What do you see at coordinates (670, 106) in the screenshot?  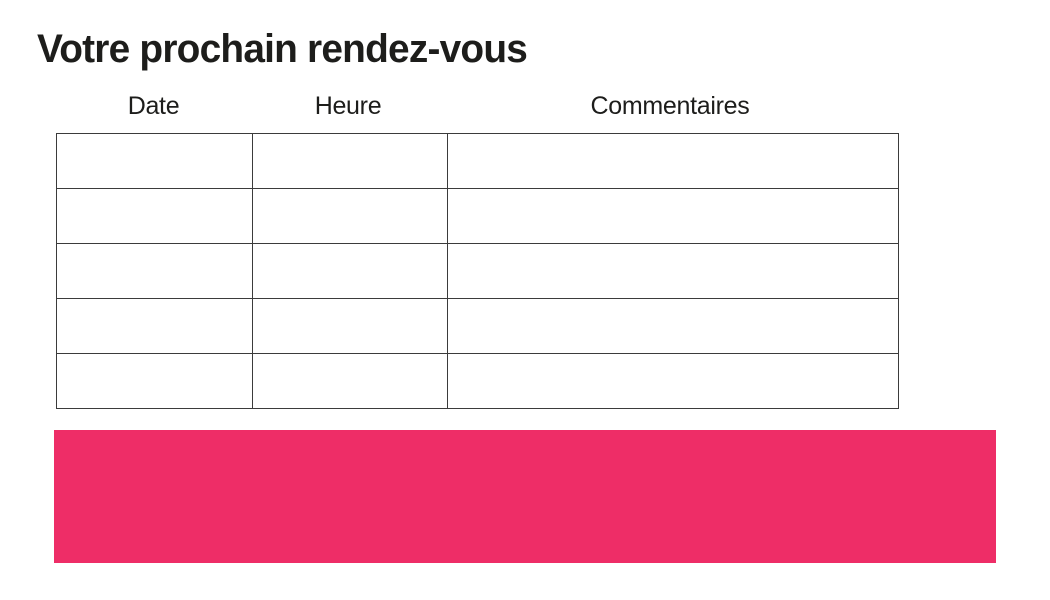 I see `column-header-commentaires: Commentaires` at bounding box center [670, 106].